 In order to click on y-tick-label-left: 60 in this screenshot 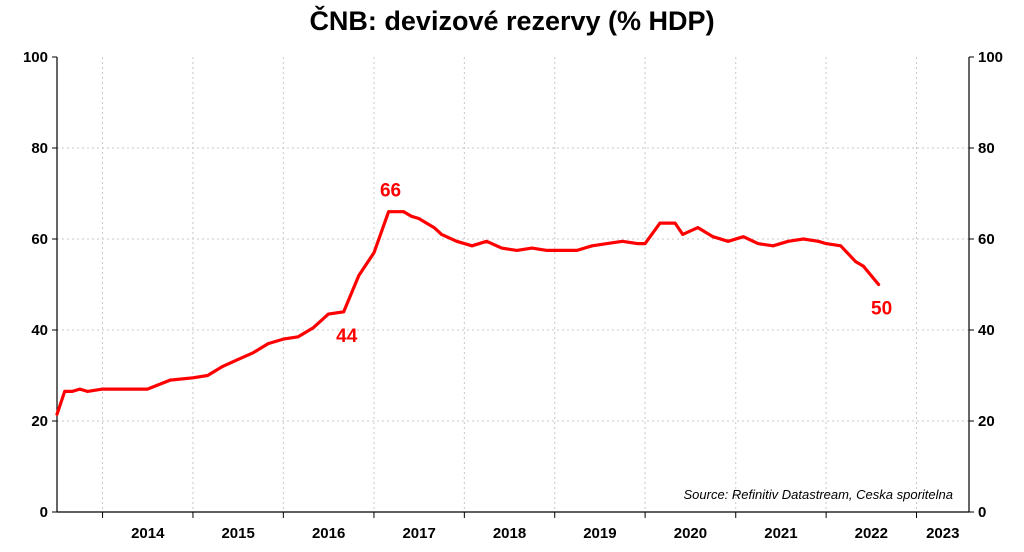, I will do `click(39, 239)`.